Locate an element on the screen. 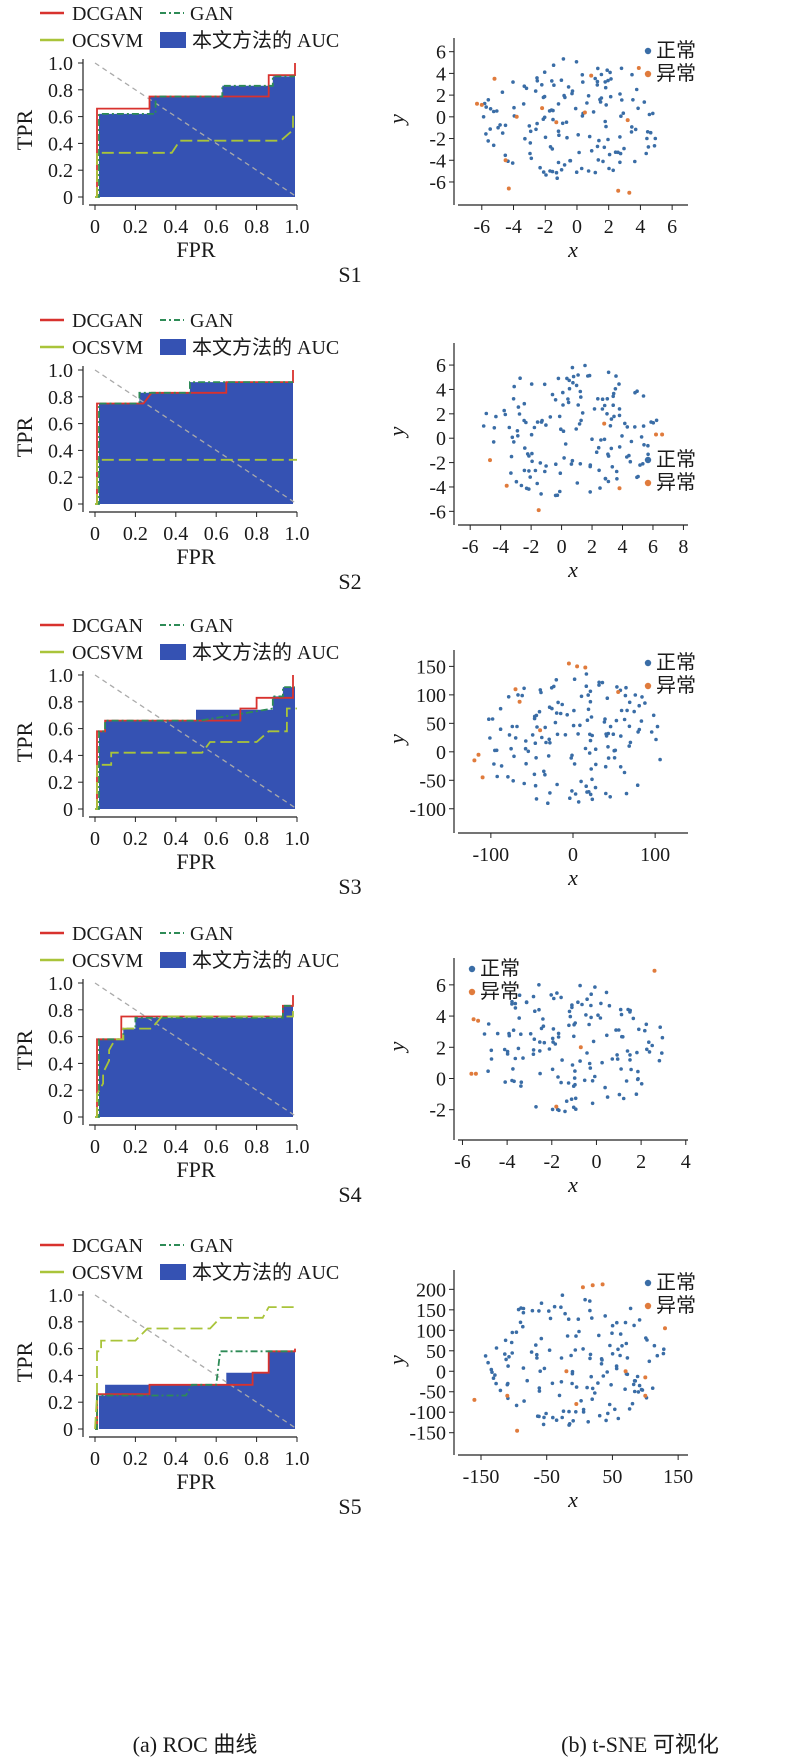 This screenshot has width=800, height=1763. y-tick-label: 6 is located at coordinates (441, 986).